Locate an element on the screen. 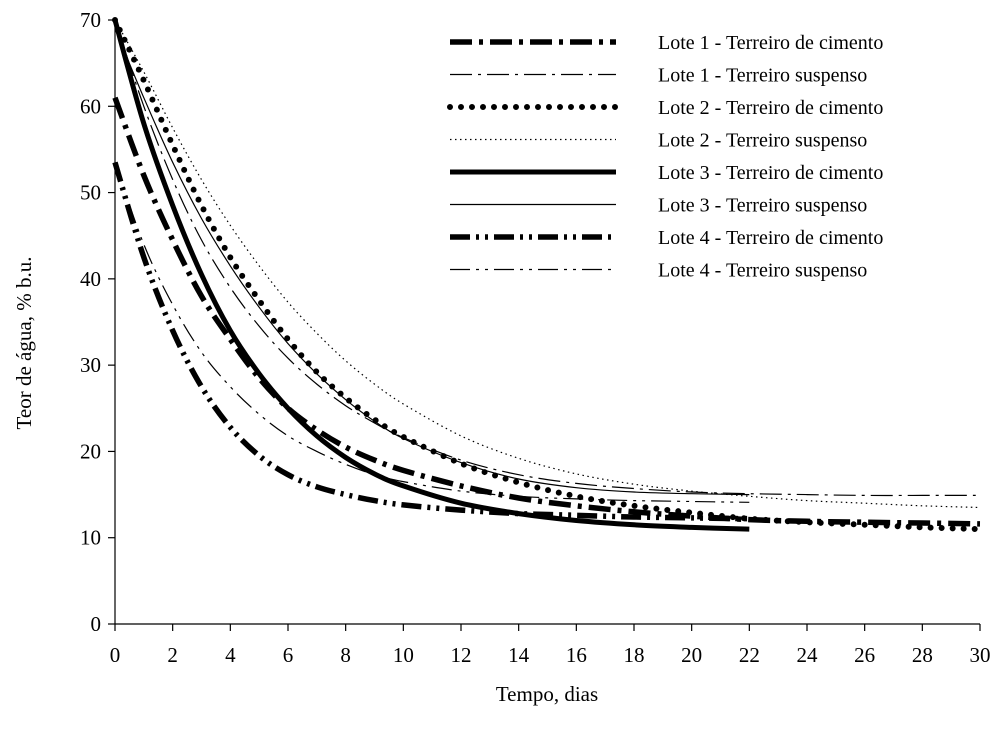 The image size is (1000, 735). x-axis-title: Tempo, dias is located at coordinates (547, 694).